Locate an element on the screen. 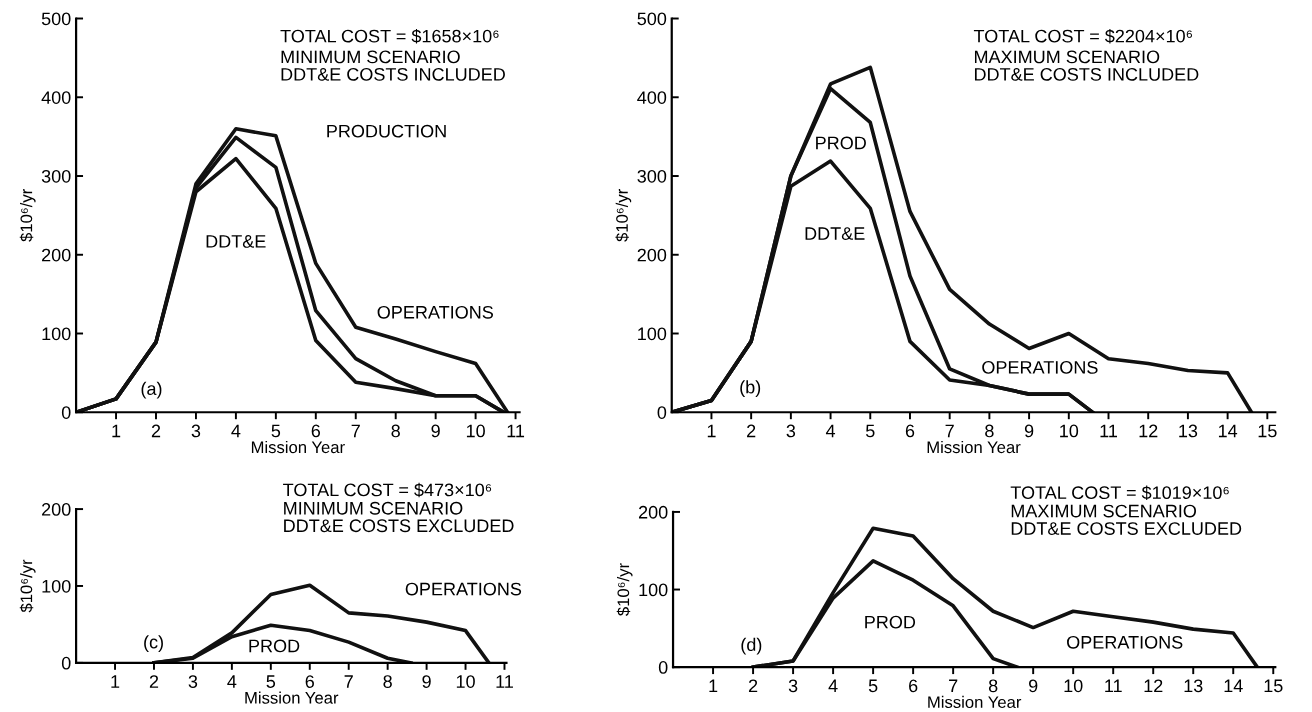  text: MINIMUM SCENARIO DDT&E COSTS INCLUDED is located at coordinates (393, 65).